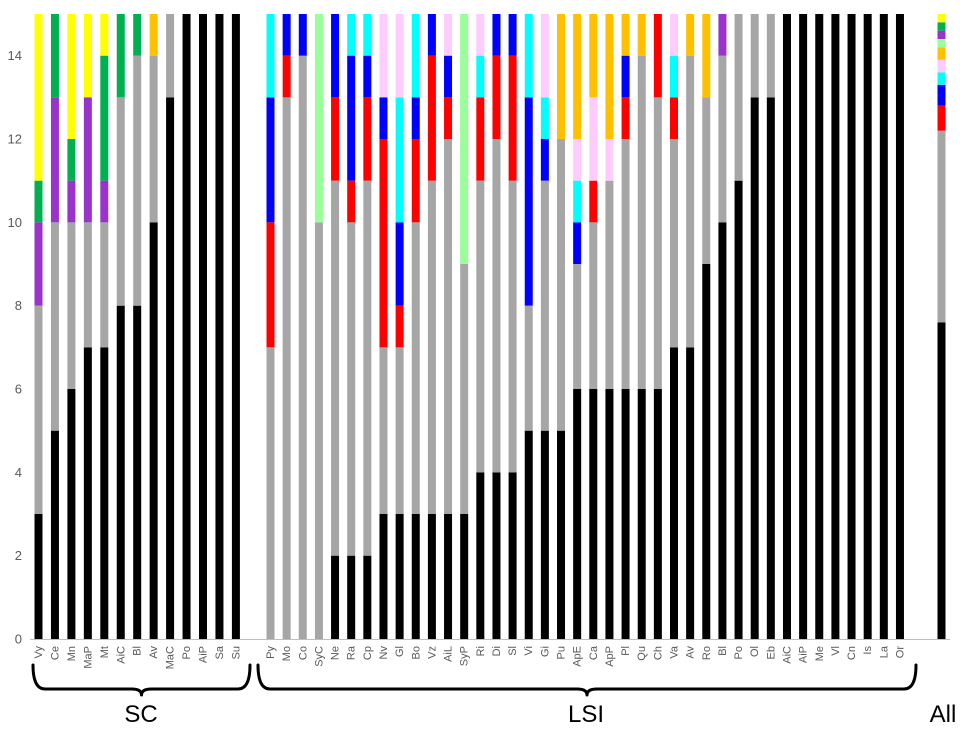 This screenshot has width=960, height=750. Describe the element at coordinates (220, 652) in the screenshot. I see `x-category-label: Sa` at that location.